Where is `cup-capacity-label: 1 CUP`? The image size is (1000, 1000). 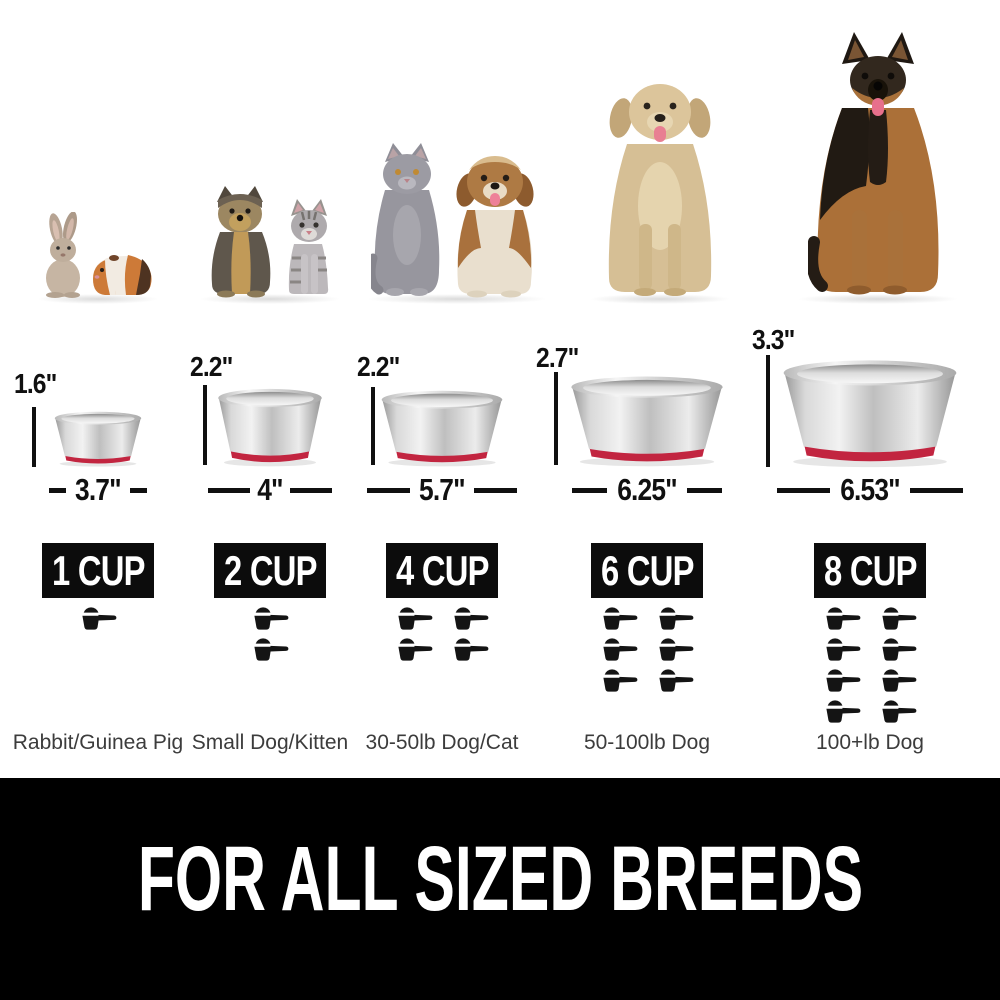
cup-capacity-label: 1 CUP is located at coordinates (98, 570).